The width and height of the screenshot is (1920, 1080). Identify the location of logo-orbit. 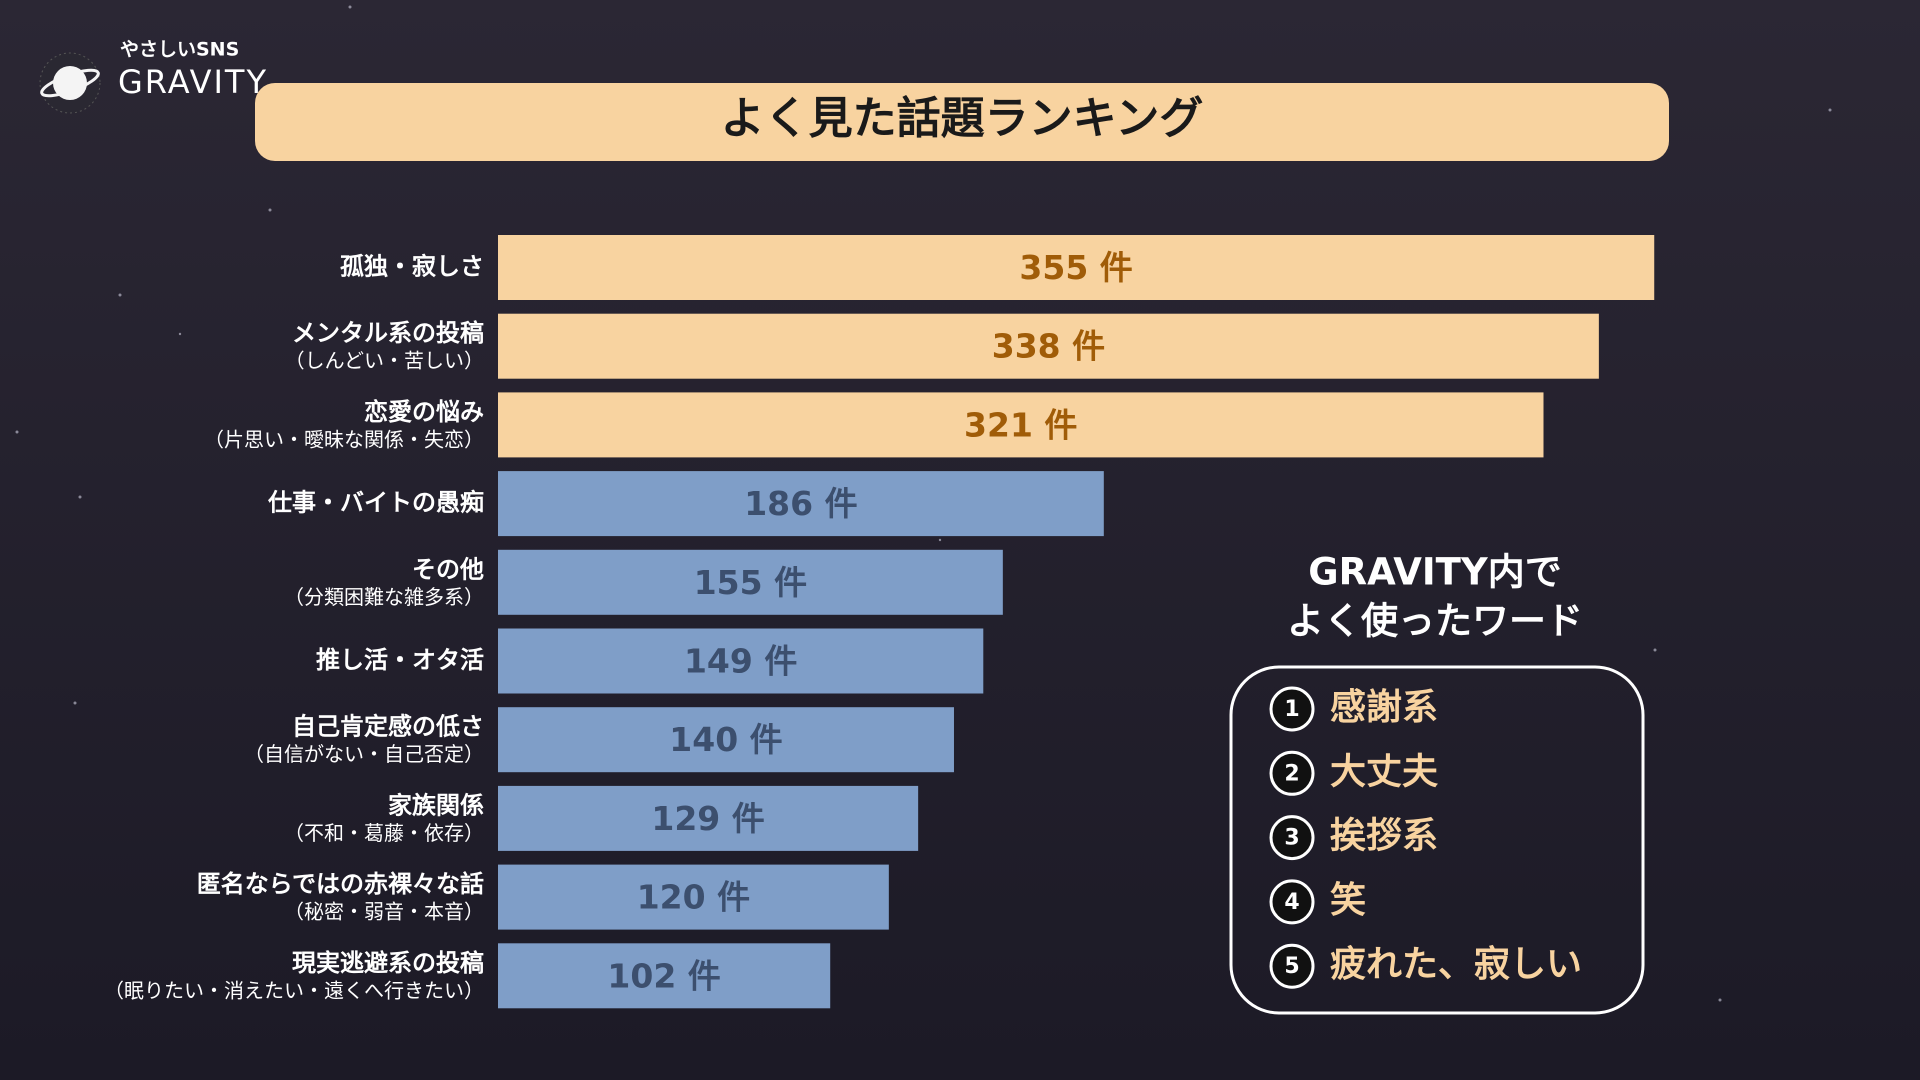
(70, 83).